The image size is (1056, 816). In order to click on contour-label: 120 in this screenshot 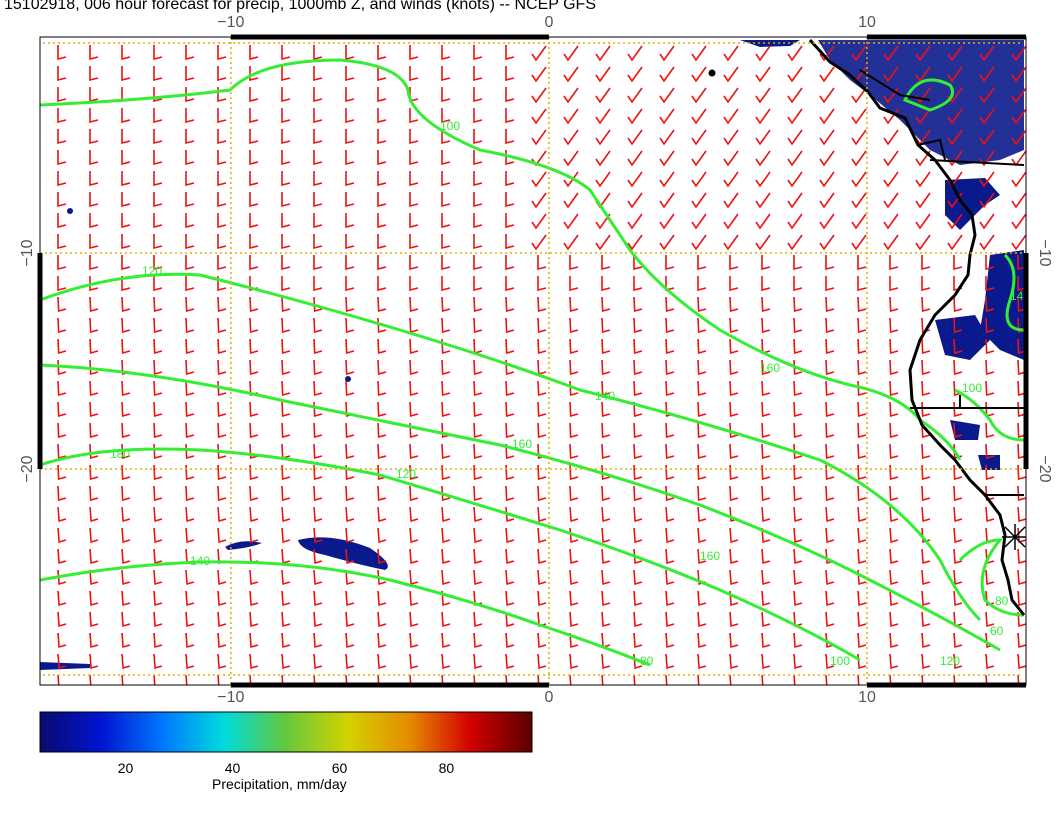, I will do `click(152, 271)`.